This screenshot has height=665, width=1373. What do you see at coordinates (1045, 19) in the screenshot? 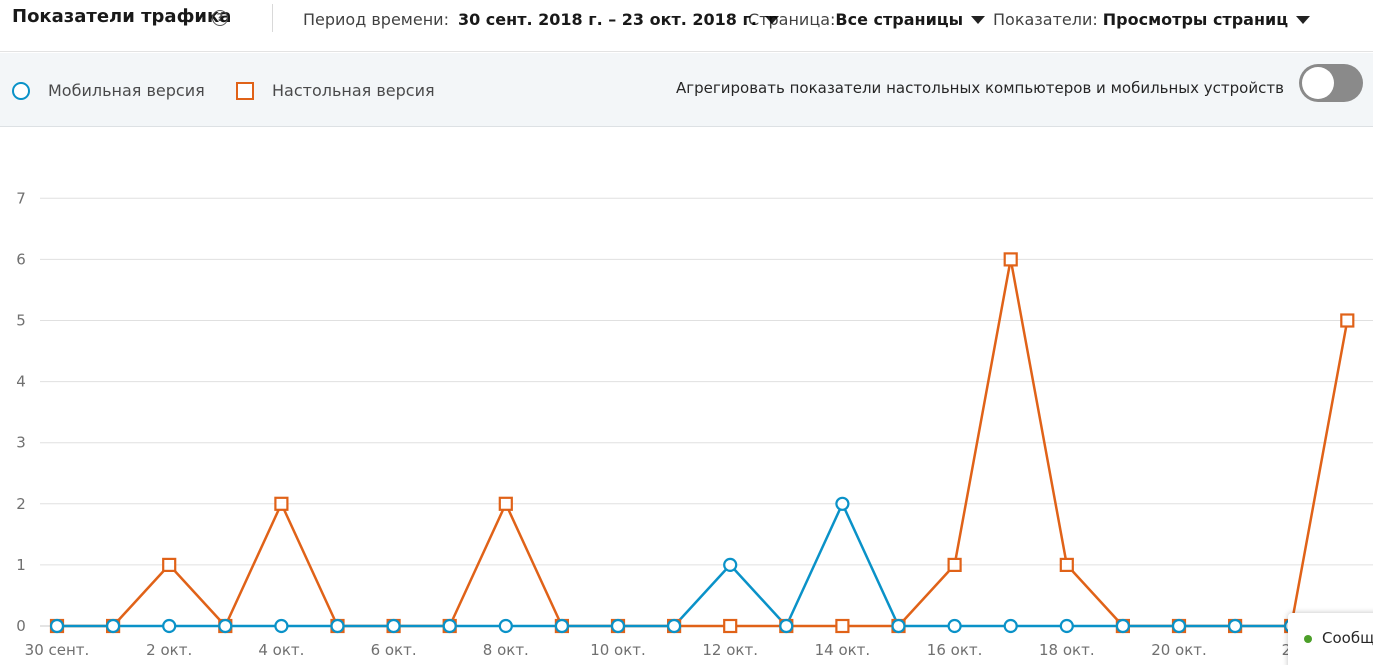
I see `metric-label: Показатели:` at bounding box center [1045, 19].